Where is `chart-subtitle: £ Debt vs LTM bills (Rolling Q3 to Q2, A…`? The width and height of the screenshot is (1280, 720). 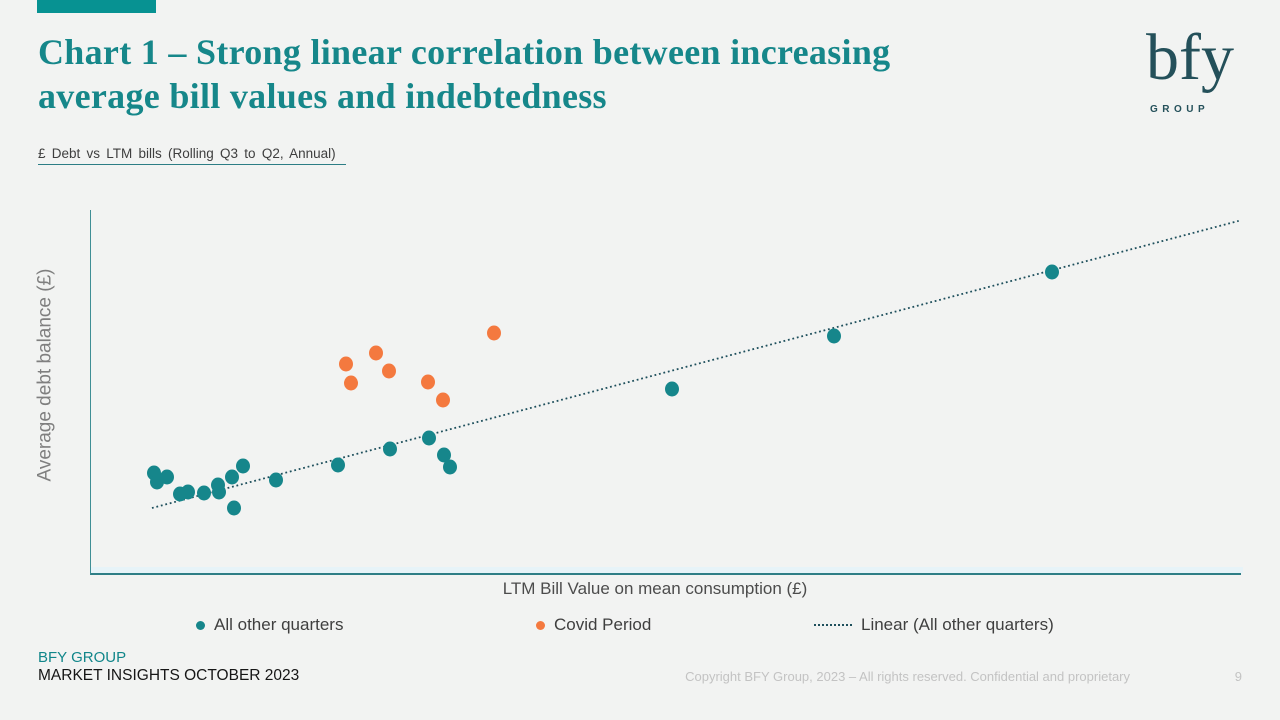
chart-subtitle: £ Debt vs LTM bills (Rolling Q3 to Q2, A… is located at coordinates (192, 155).